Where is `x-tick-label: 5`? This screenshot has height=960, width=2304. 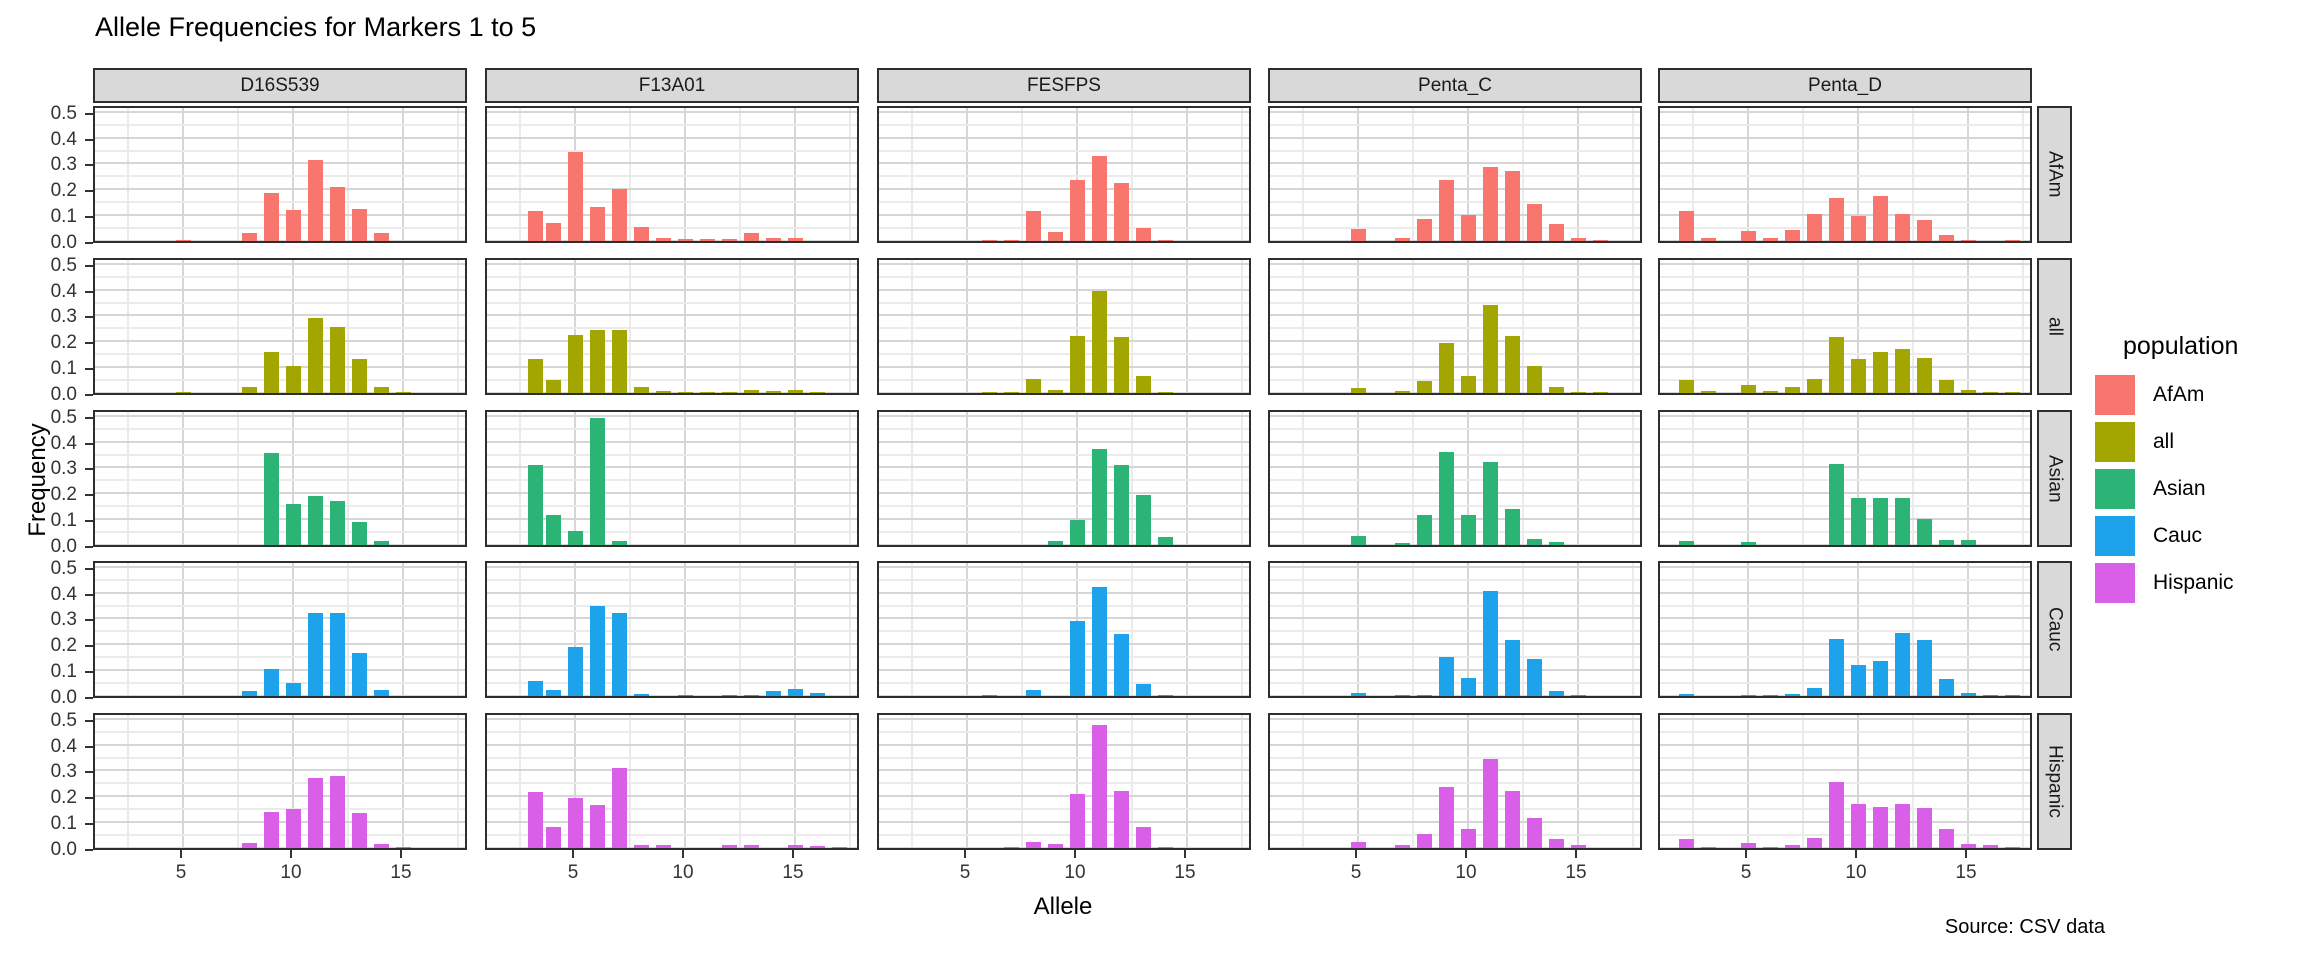
x-tick-label: 5 is located at coordinates (573, 872).